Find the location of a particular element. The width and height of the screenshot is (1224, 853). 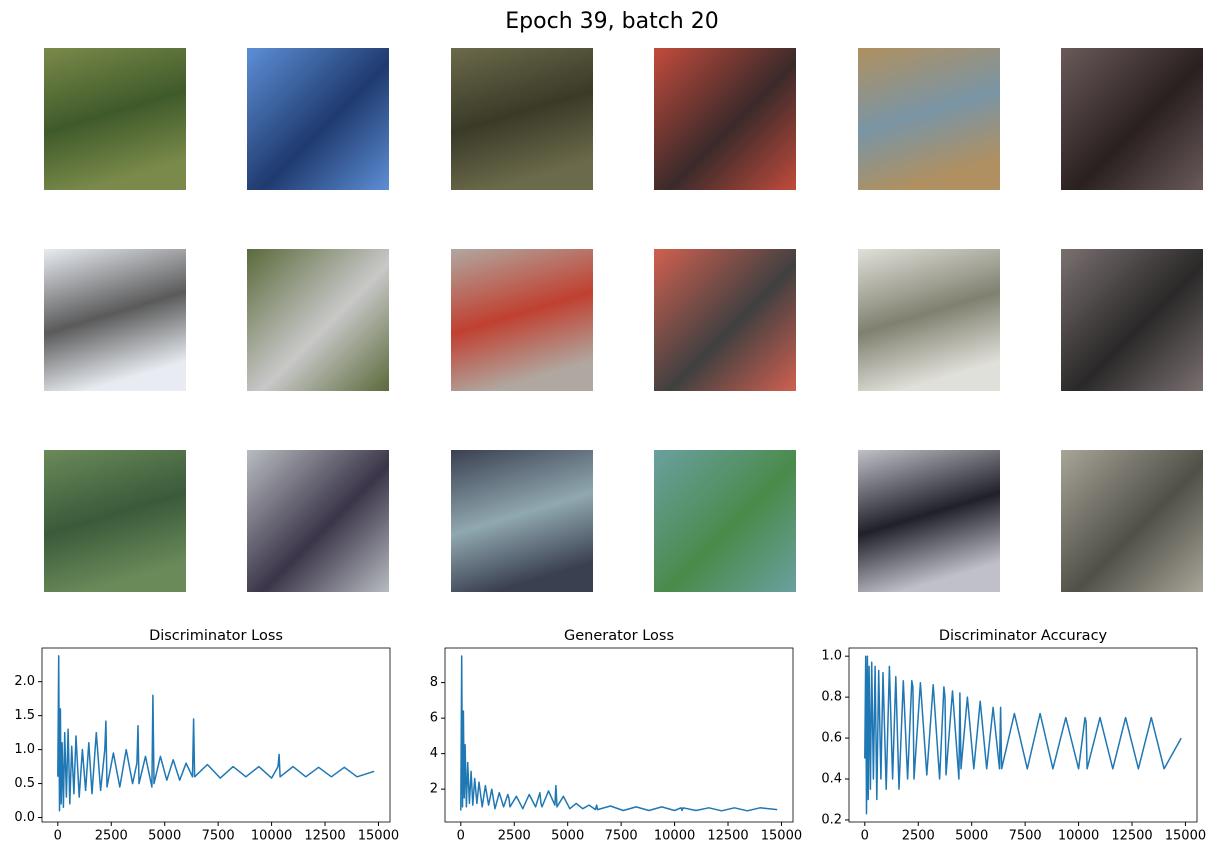

y-tick-label: 2 is located at coordinates (434, 789).